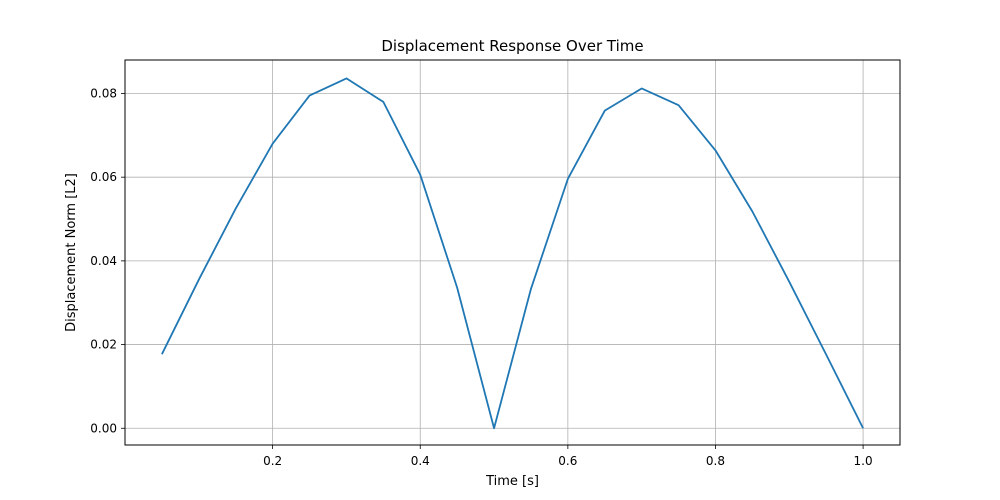  I want to click on y-tick-label: 0.04, so click(103, 261).